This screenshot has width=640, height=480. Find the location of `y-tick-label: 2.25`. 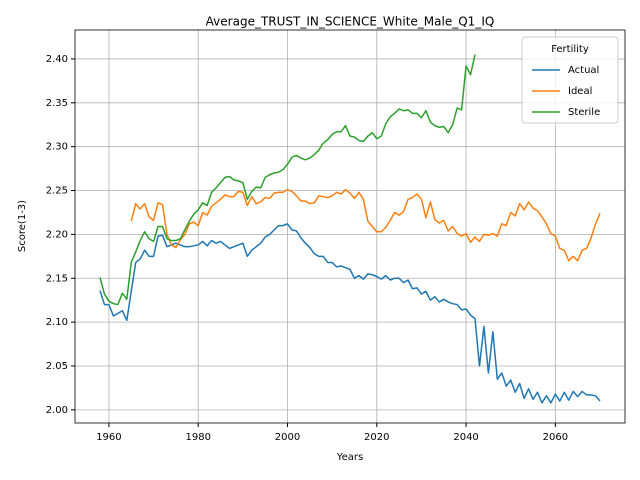

y-tick-label: 2.25 is located at coordinates (57, 191).